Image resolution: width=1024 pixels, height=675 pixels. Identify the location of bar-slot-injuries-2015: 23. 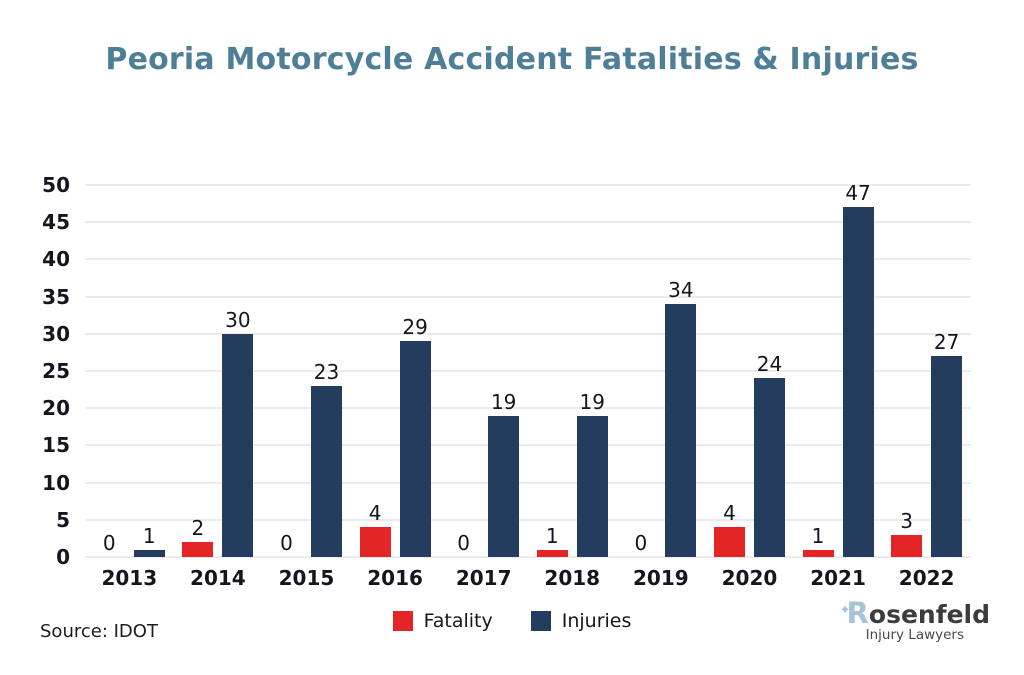
(326, 458).